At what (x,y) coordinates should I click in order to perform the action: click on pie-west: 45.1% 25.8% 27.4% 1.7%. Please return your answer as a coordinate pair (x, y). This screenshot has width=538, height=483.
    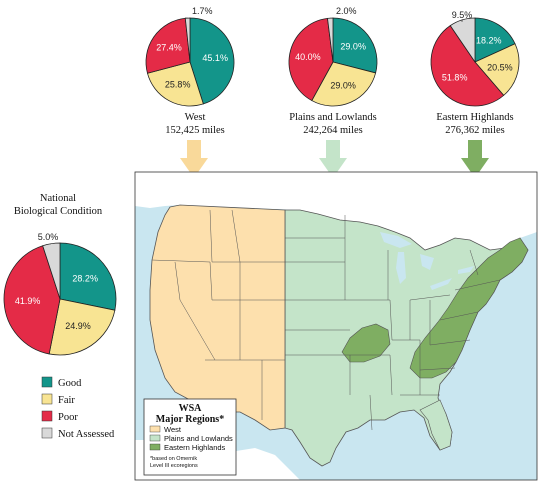
    Looking at the image, I should click on (190, 56).